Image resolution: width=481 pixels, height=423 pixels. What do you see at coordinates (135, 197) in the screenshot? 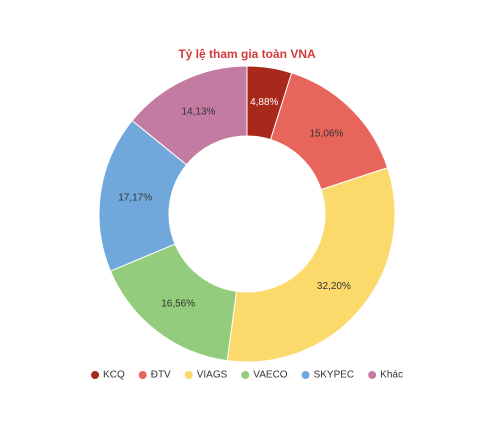
I see `data-label: 17,17%` at bounding box center [135, 197].